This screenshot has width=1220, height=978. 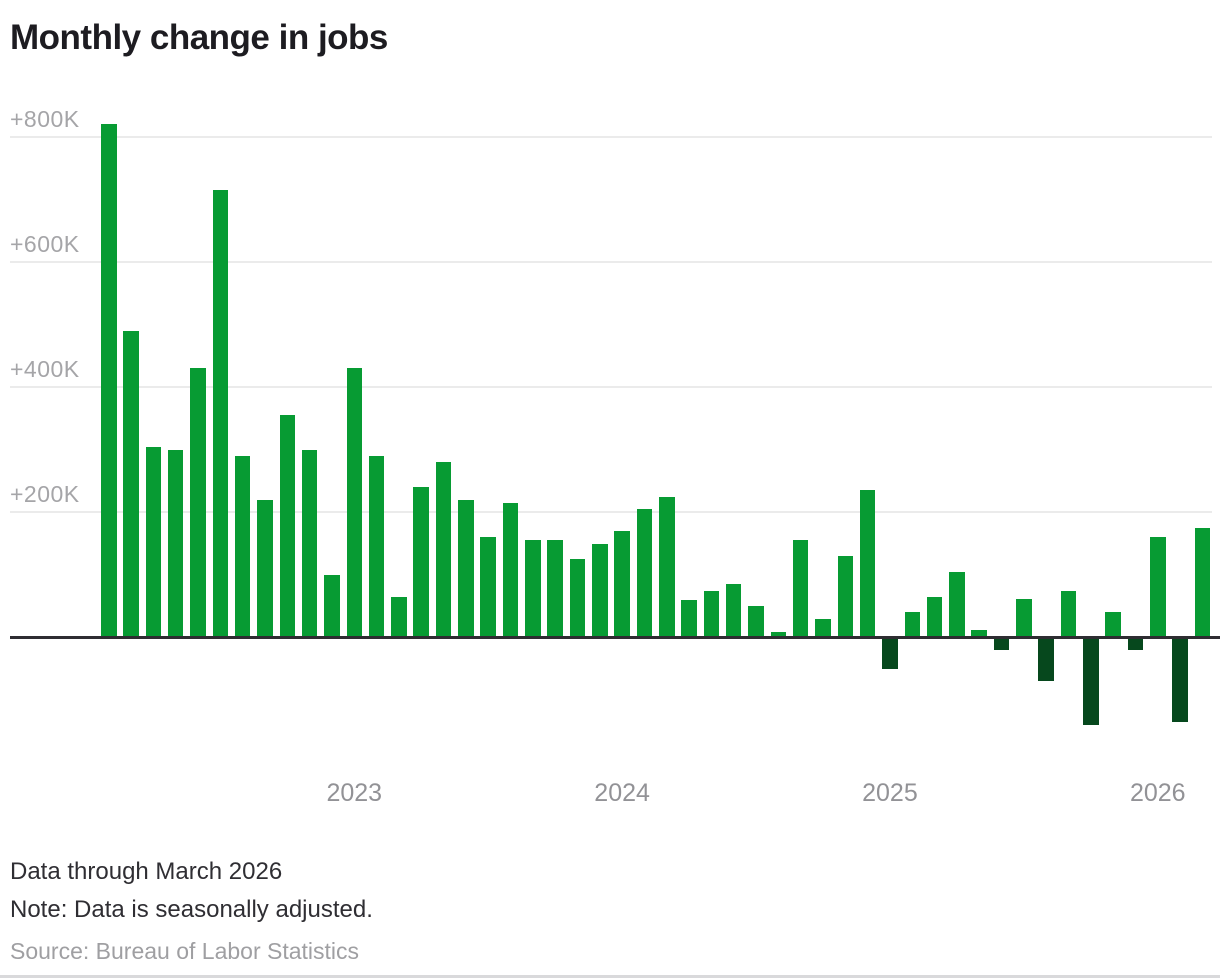 I want to click on bar-apr-2024, so click(x=689, y=618).